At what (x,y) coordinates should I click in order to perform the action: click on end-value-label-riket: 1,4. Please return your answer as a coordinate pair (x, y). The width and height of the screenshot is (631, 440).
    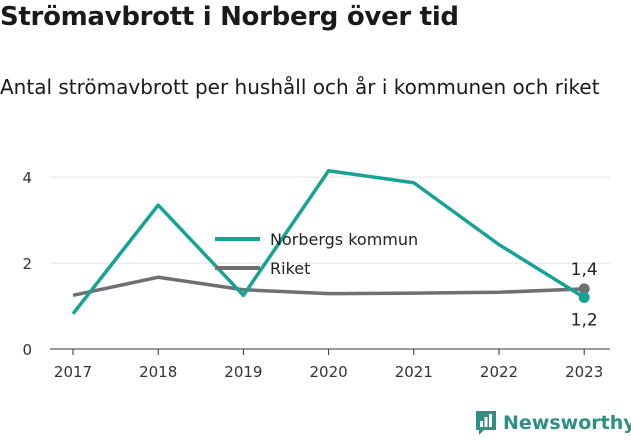
    Looking at the image, I should click on (584, 270).